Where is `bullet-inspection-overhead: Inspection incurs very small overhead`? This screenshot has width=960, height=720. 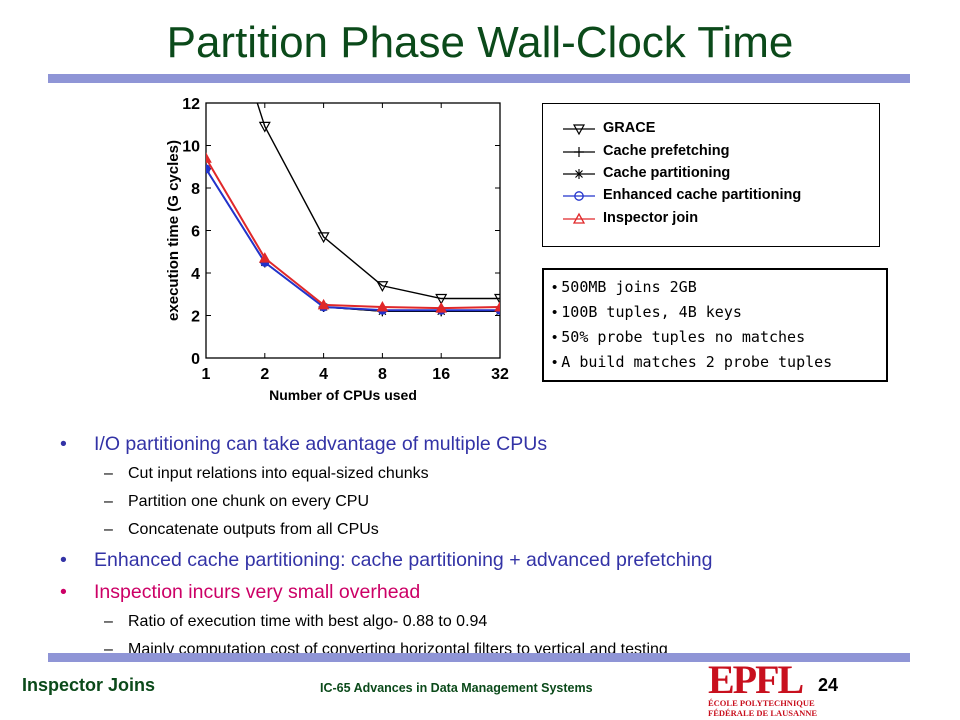 bullet-inspection-overhead: Inspection incurs very small overhead is located at coordinates (500, 592).